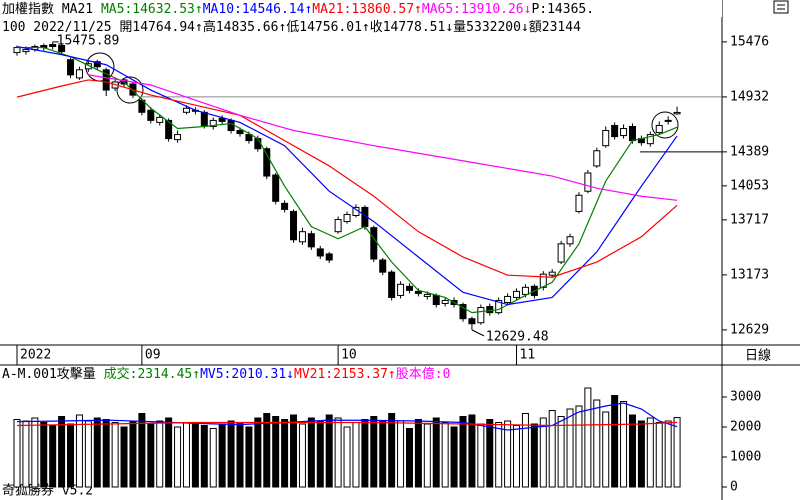 The image size is (800, 500). I want to click on header-segment: MV21:2153.37↑, so click(345, 374).